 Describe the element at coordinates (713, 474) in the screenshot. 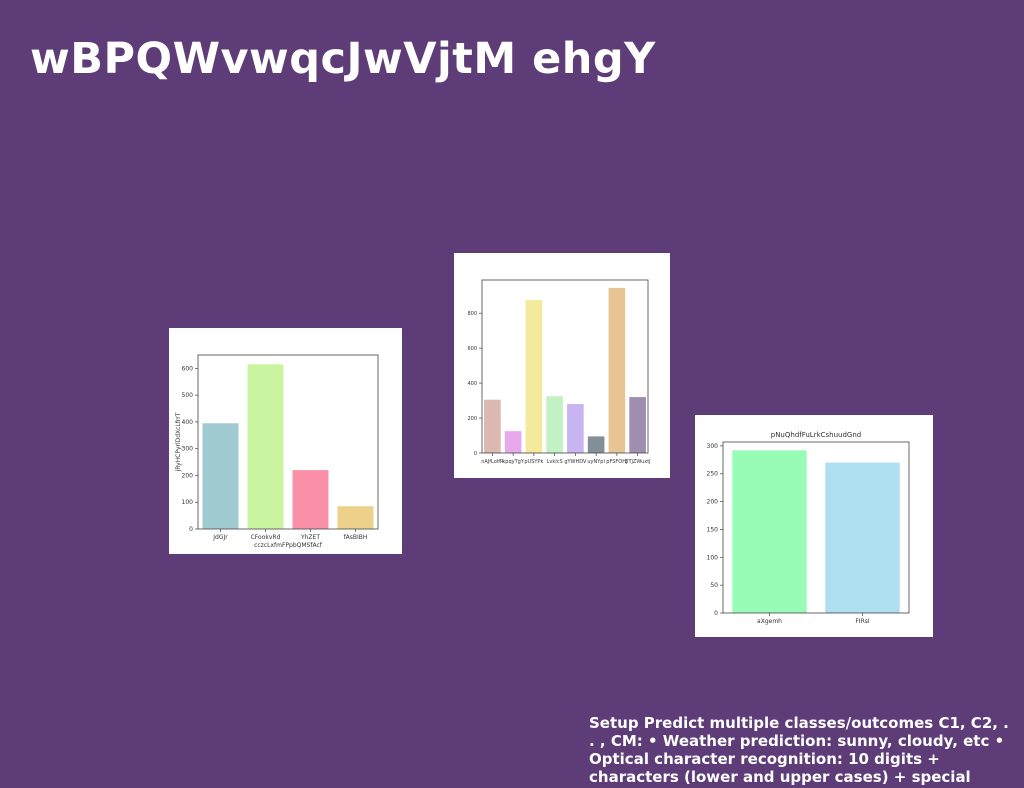

I see `y-tick-label: 250` at that location.